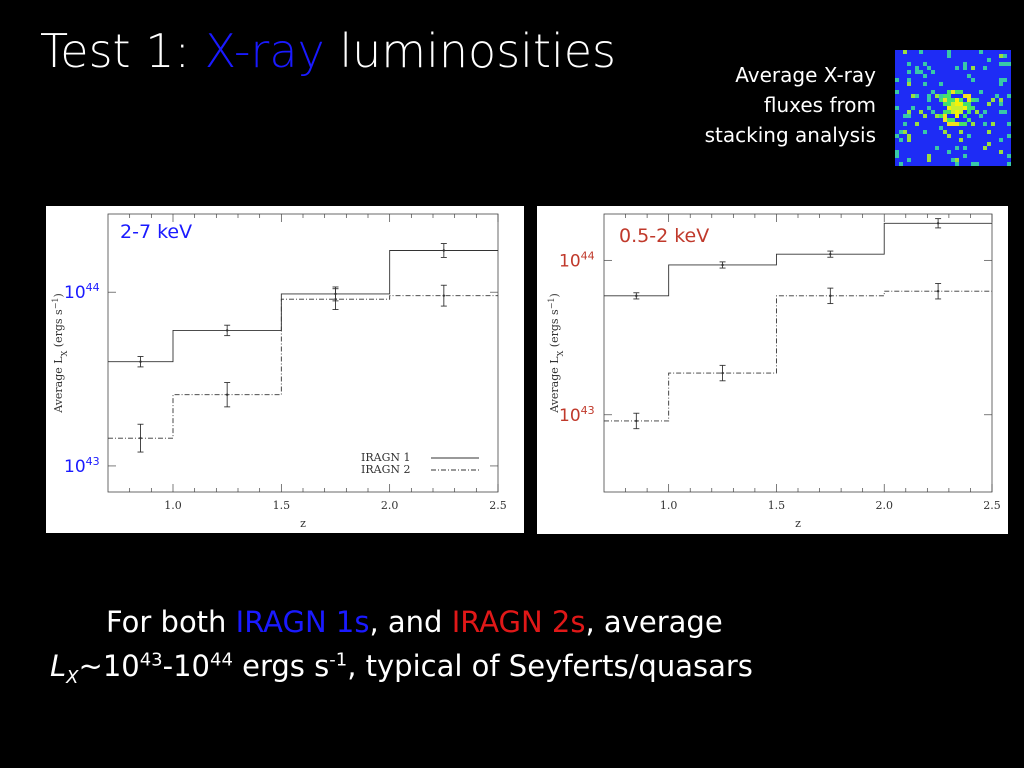 The height and width of the screenshot is (768, 1024). Describe the element at coordinates (556, 353) in the screenshot. I see `y-axis-label: Average LX (ergs s−1)` at that location.